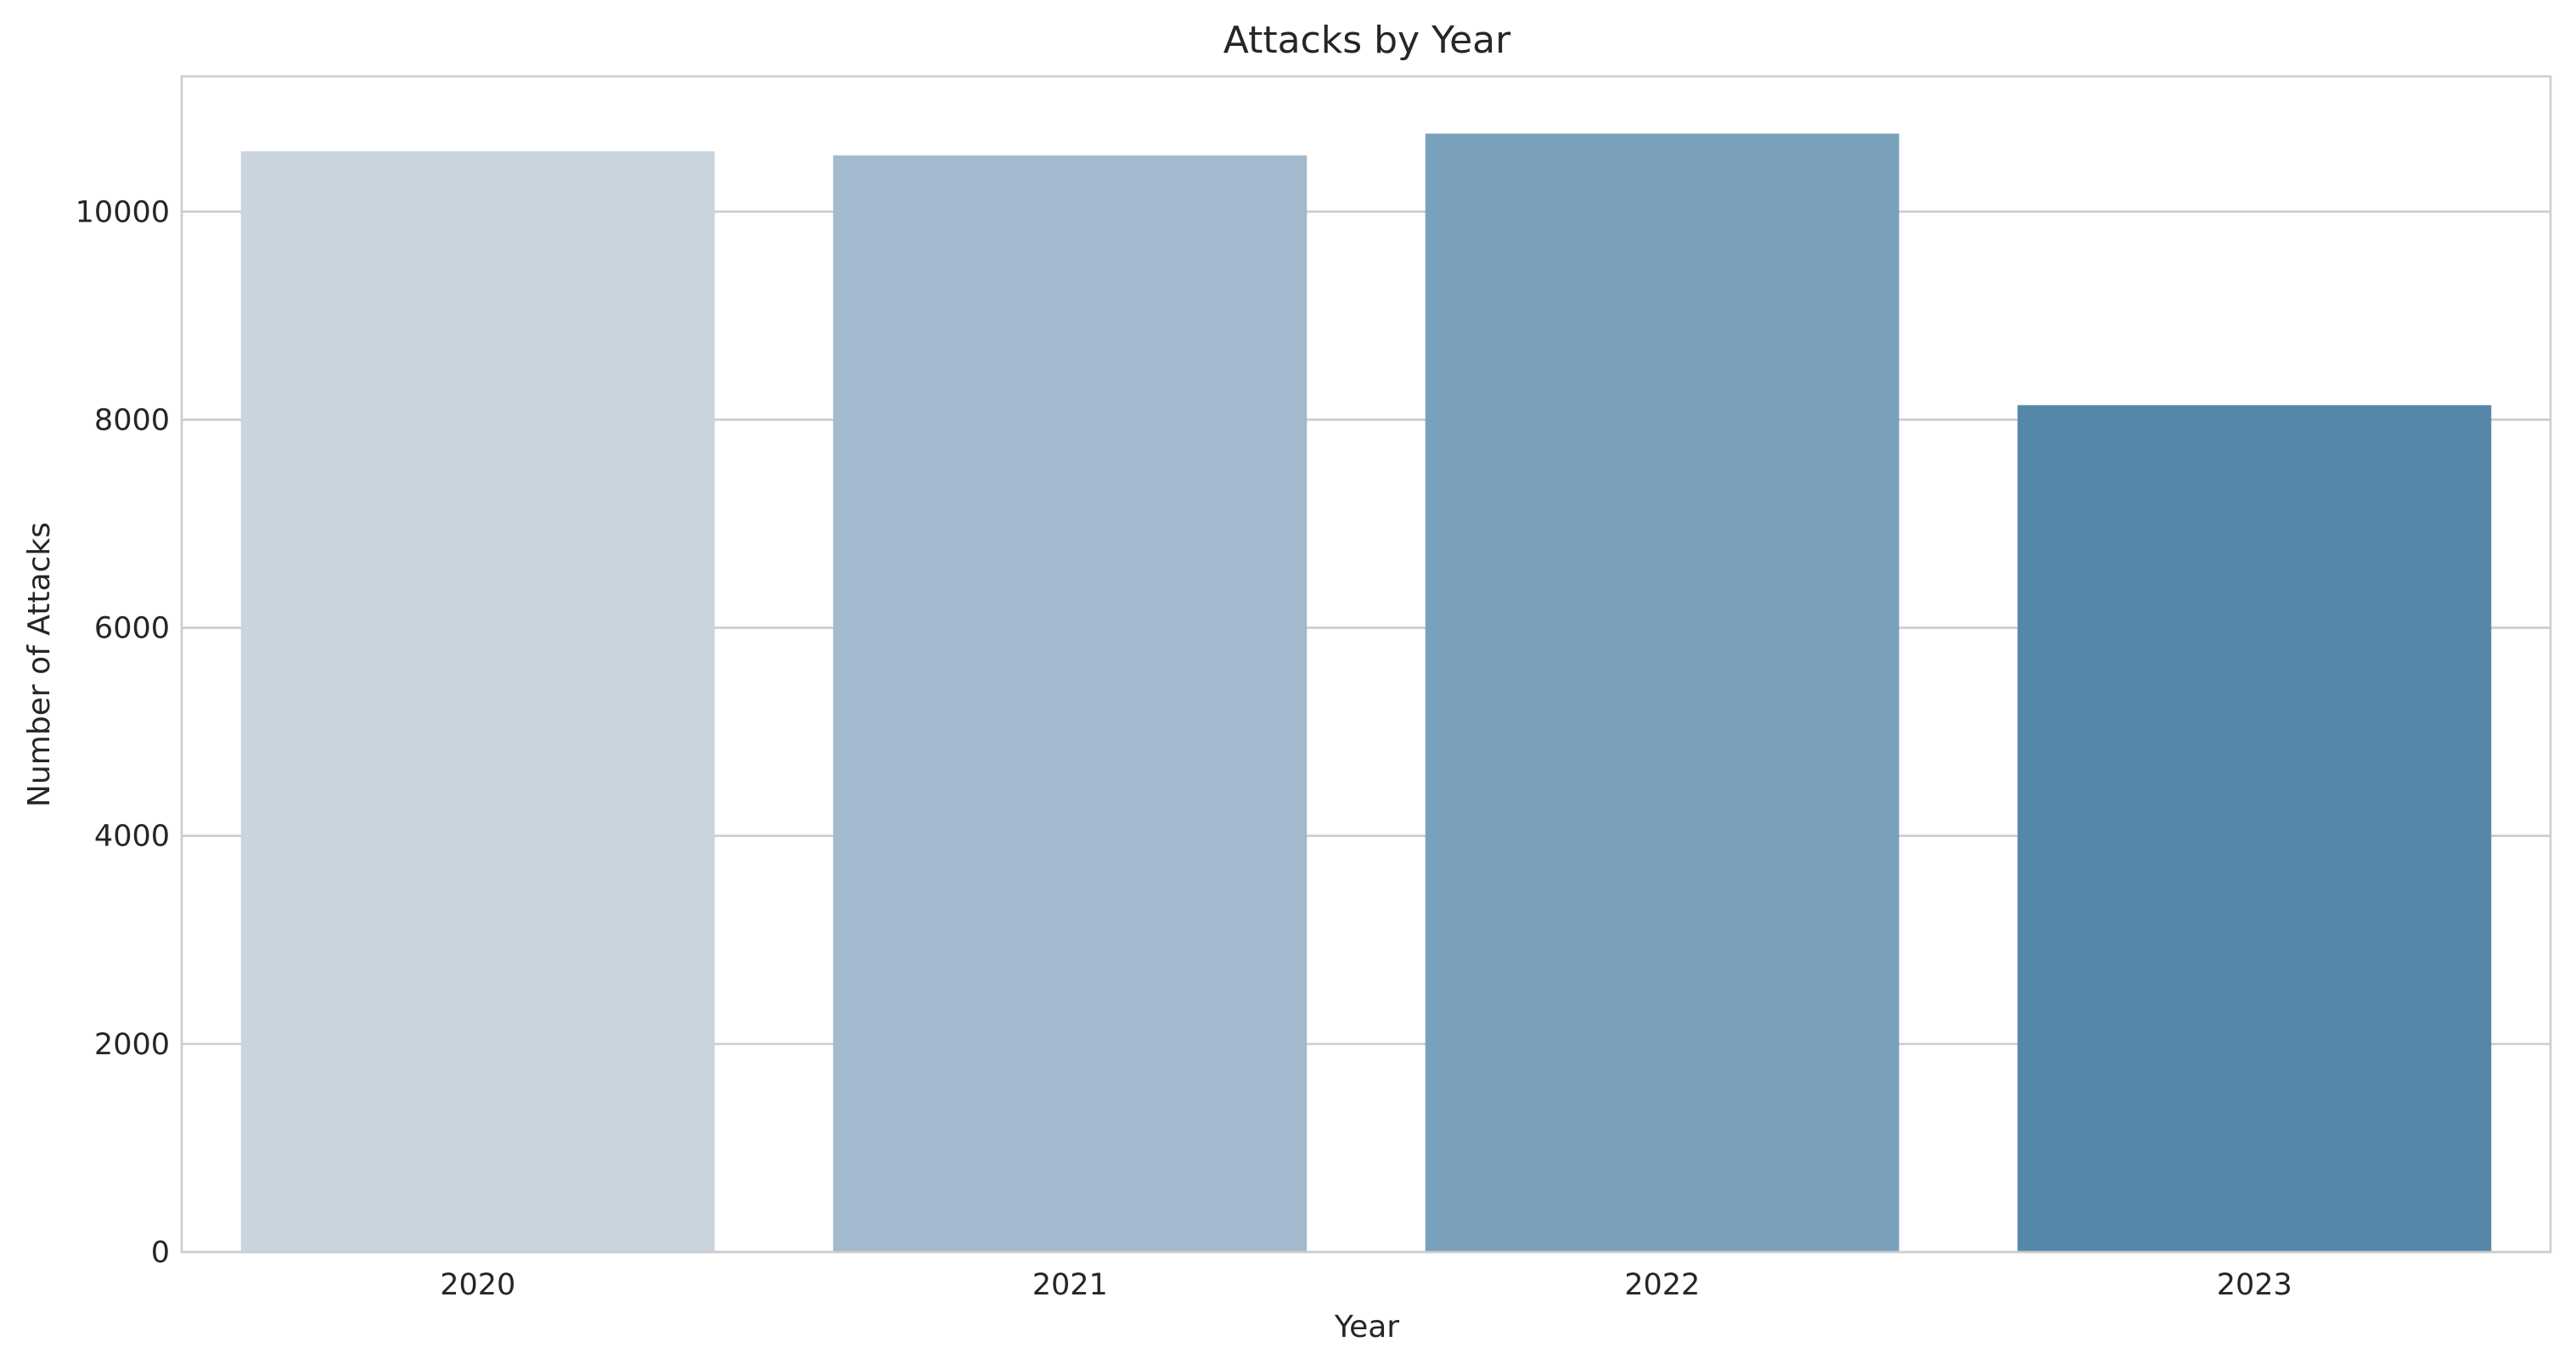 The image size is (2576, 1370). Describe the element at coordinates (132, 1045) in the screenshot. I see `y-tick-label: 2000` at that location.